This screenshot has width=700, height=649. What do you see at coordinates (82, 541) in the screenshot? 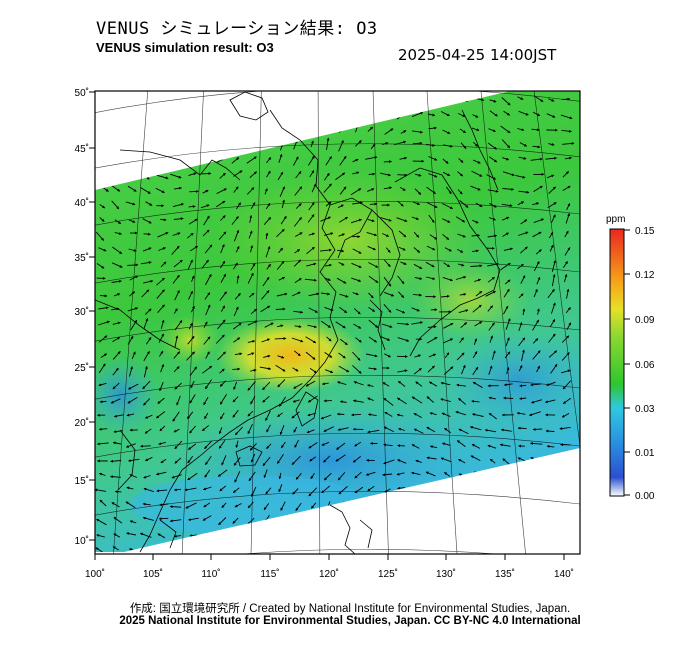
I see `lat-label-10: 10˚` at bounding box center [82, 541].